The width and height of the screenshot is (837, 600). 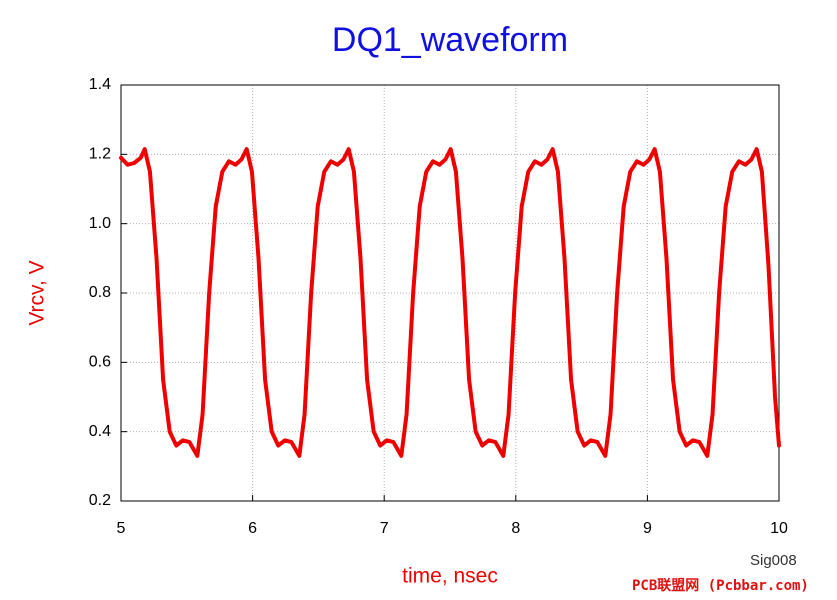 I want to click on y-tick-label: 0.8, so click(x=100, y=292).